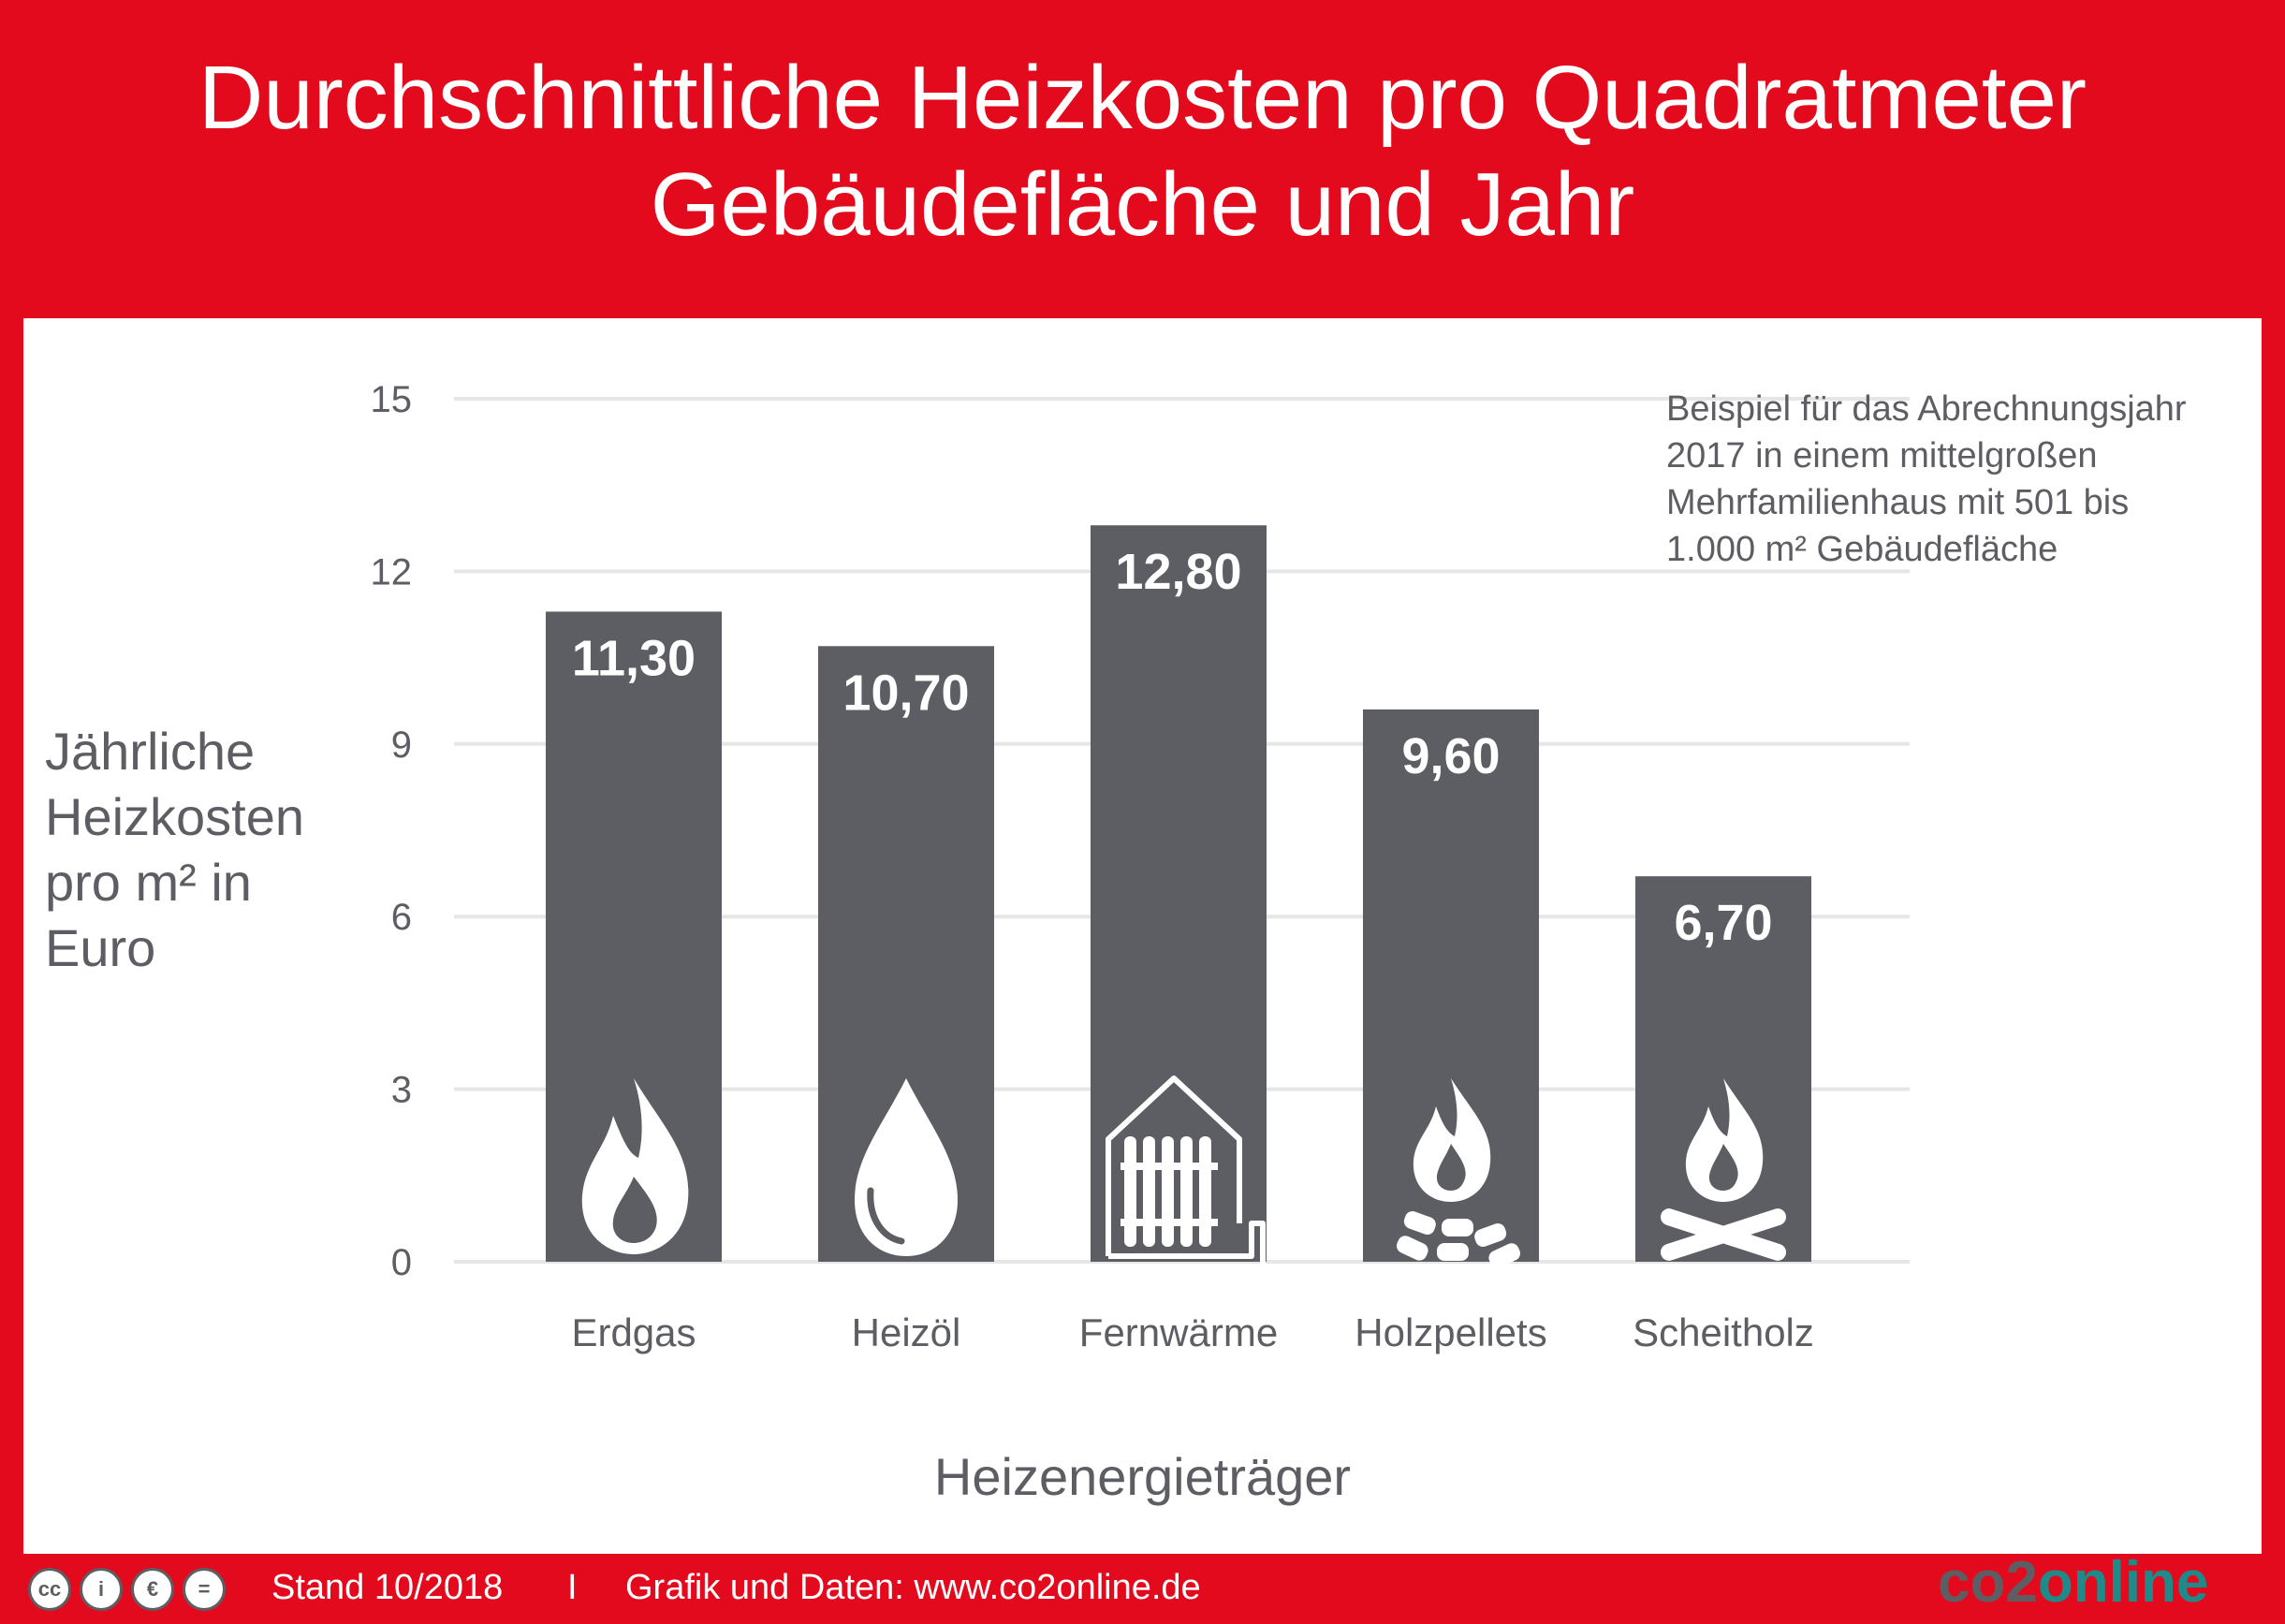 The width and height of the screenshot is (2285, 1624). I want to click on x-tick-label: Scheitholz, so click(1723, 1332).